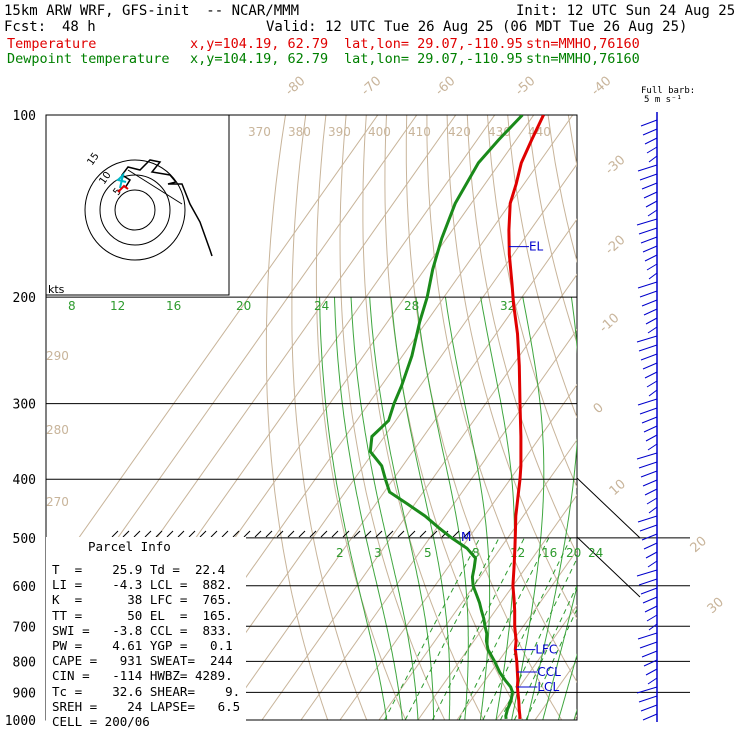  What do you see at coordinates (299, 132) in the screenshot?
I see `theta-label: 380` at bounding box center [299, 132].